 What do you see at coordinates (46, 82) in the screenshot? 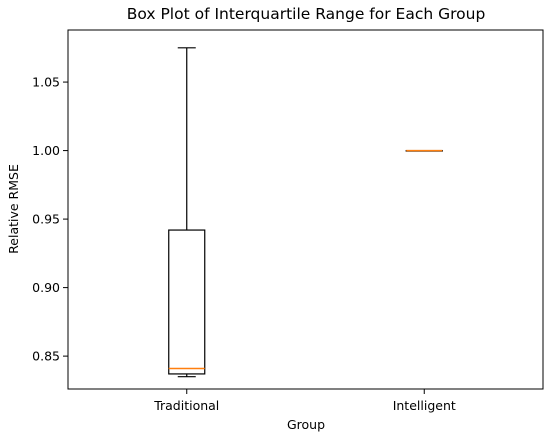
I see `y-tick-label: 1.05` at bounding box center [46, 82].